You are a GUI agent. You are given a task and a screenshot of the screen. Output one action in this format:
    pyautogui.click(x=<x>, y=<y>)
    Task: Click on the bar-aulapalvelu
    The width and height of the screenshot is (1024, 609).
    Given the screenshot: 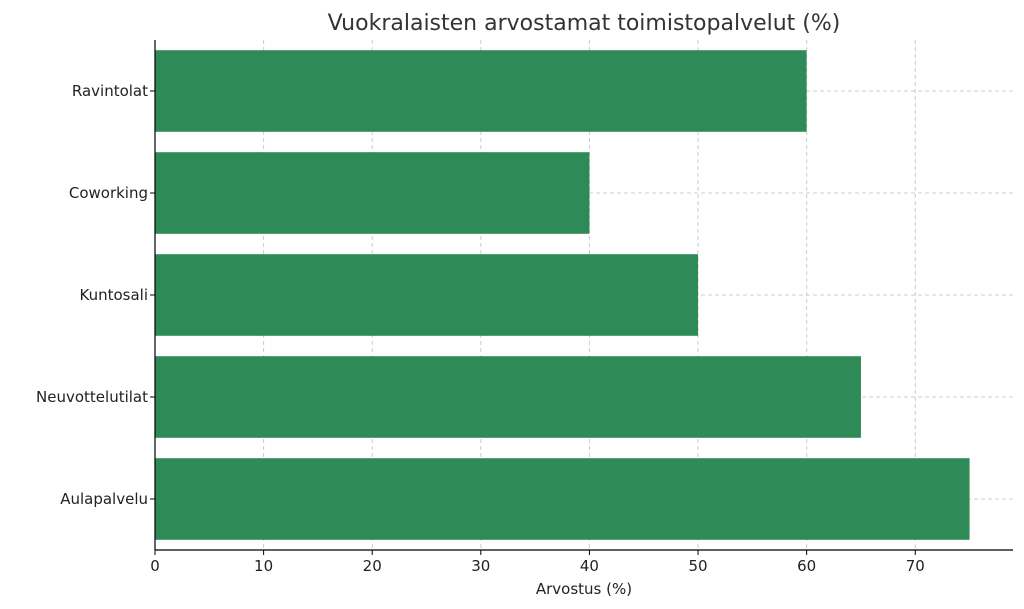 What is the action you would take?
    pyautogui.click(x=562, y=499)
    